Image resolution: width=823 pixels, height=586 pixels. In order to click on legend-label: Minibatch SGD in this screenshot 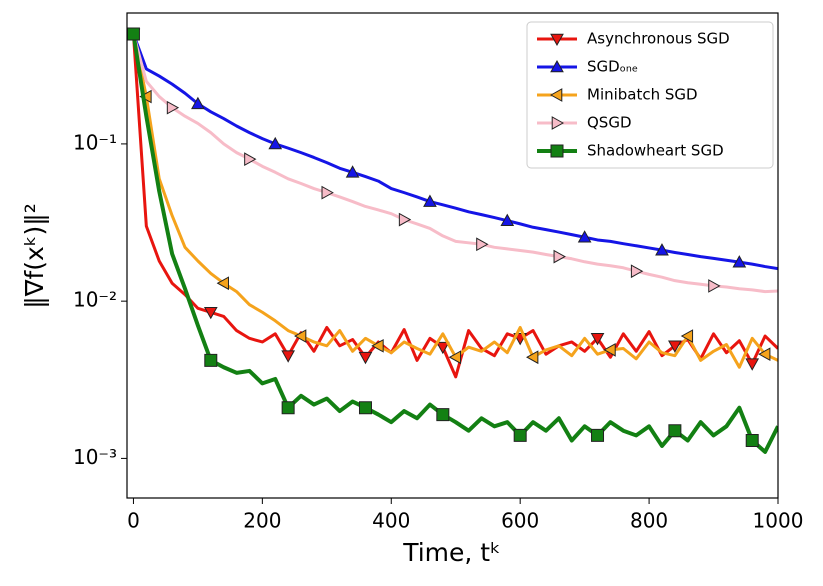, I will do `click(642, 95)`.